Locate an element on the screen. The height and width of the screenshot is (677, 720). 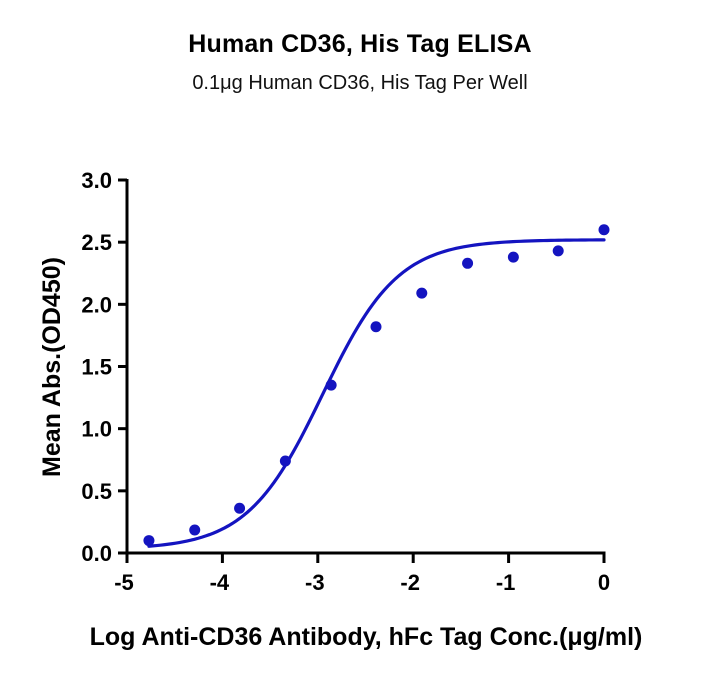
y-tick-label: 0.0 is located at coordinates (96, 553).